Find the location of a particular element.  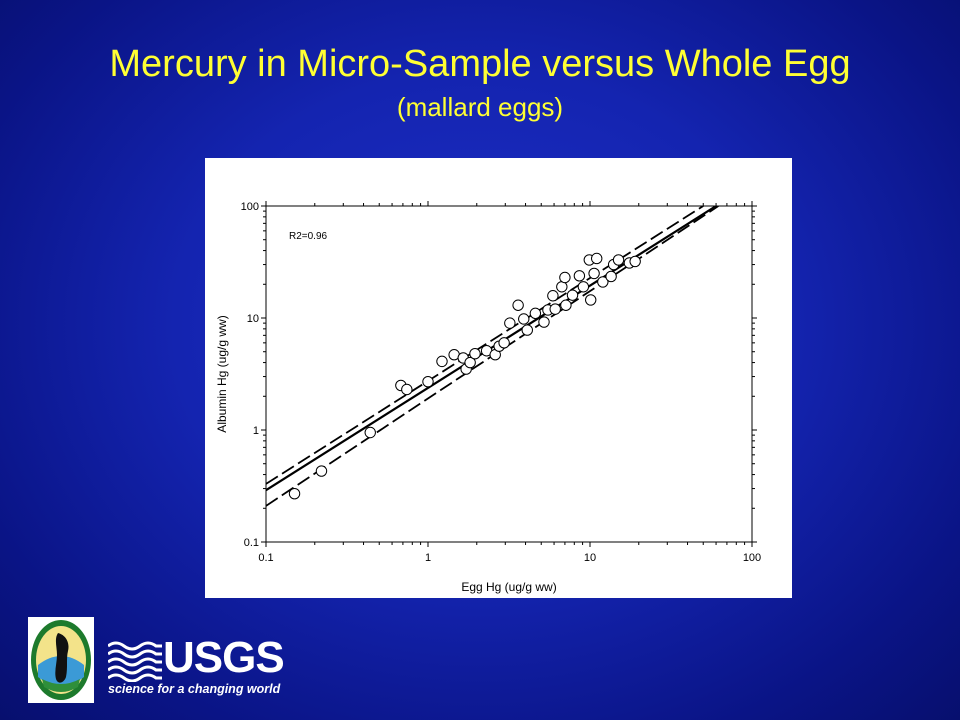

y-tick-label: 0.1 is located at coordinates (251, 543).